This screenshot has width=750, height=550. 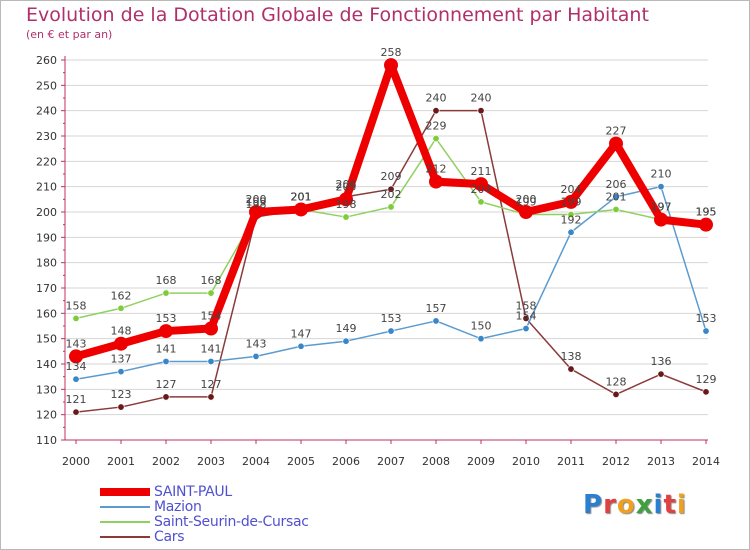 What do you see at coordinates (169, 536) in the screenshot?
I see `legend-label-cars: Cars` at bounding box center [169, 536].